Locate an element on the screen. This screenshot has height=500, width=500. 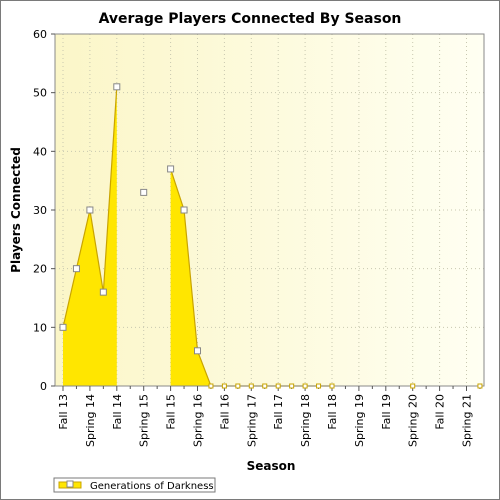
x-tick-label: Fall 19 is located at coordinates (386, 412).